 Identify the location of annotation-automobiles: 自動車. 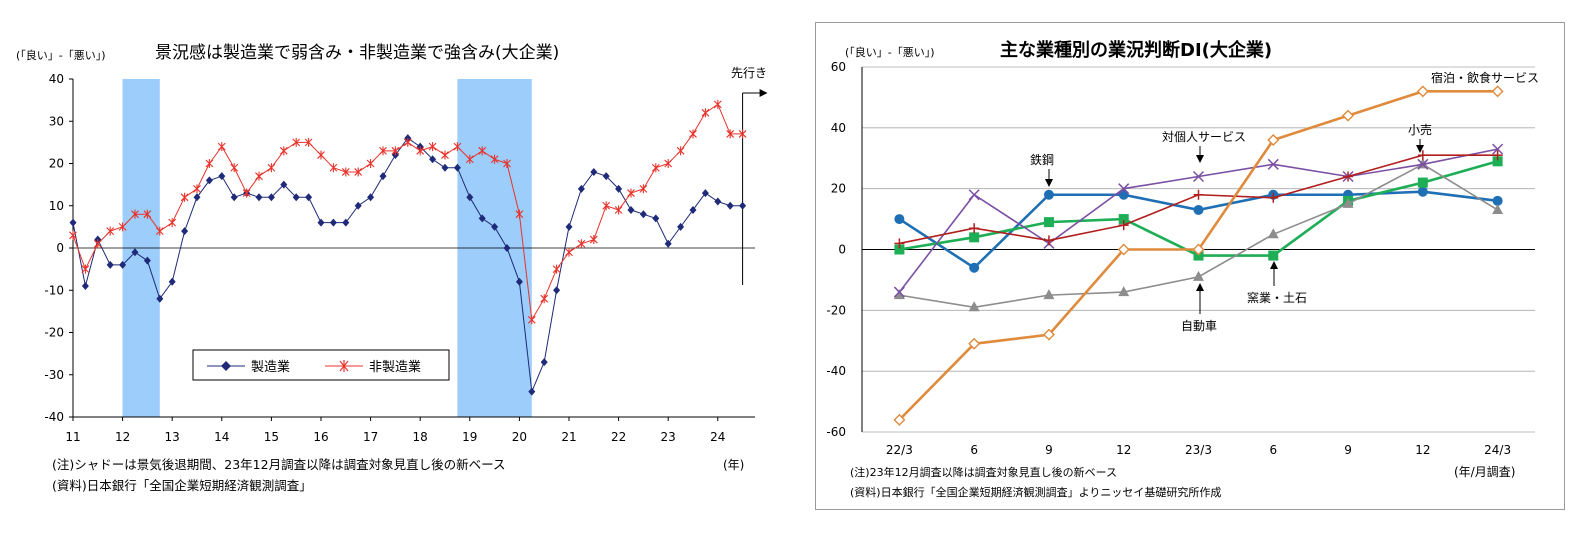
(1199, 326).